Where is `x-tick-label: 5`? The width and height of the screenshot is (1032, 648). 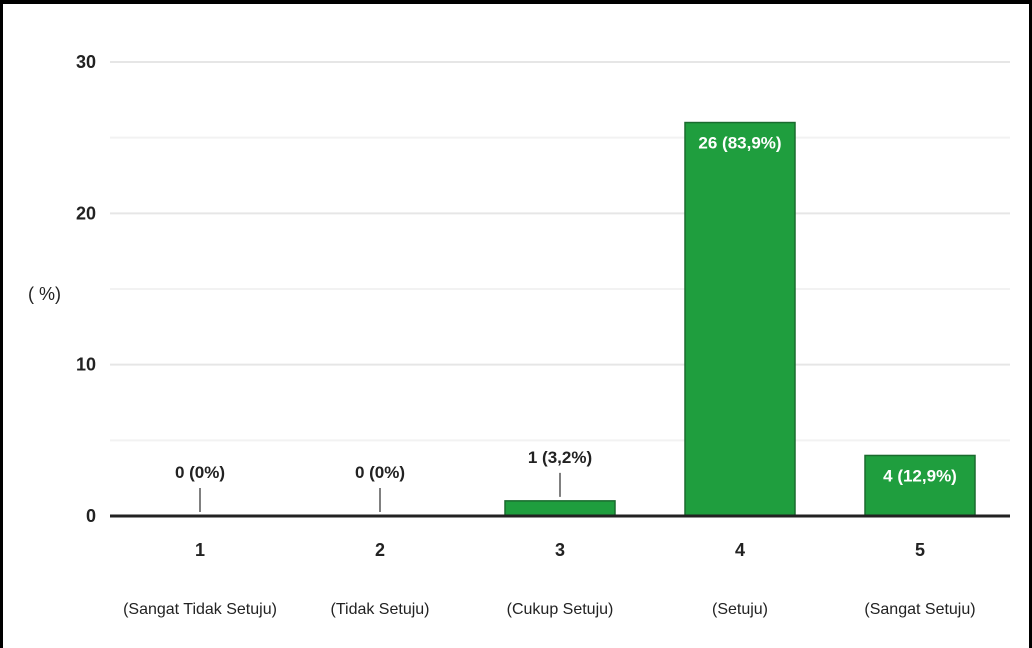 x-tick-label: 5 is located at coordinates (920, 550).